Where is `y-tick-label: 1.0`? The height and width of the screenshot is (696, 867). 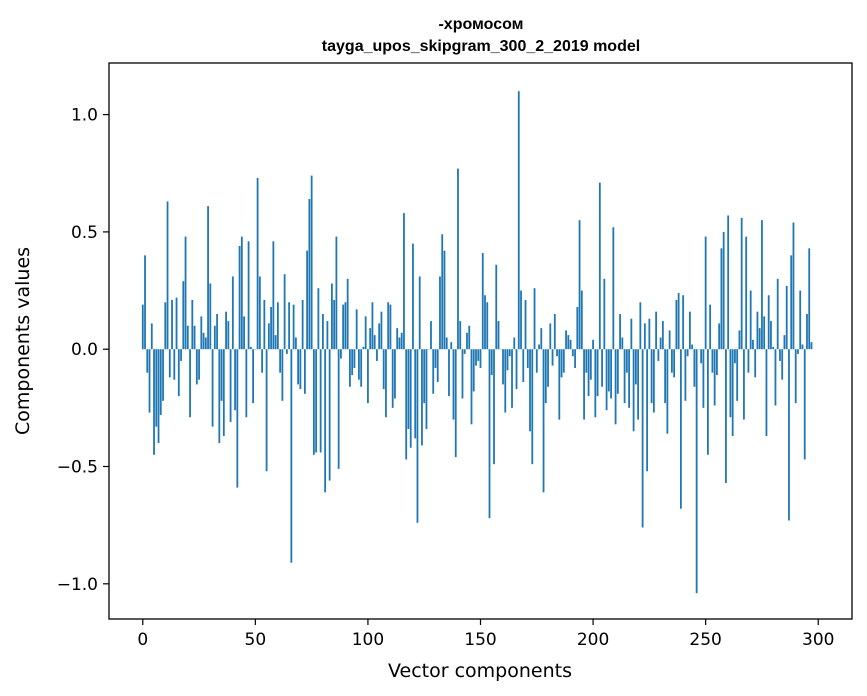 y-tick-label: 1.0 is located at coordinates (84, 116).